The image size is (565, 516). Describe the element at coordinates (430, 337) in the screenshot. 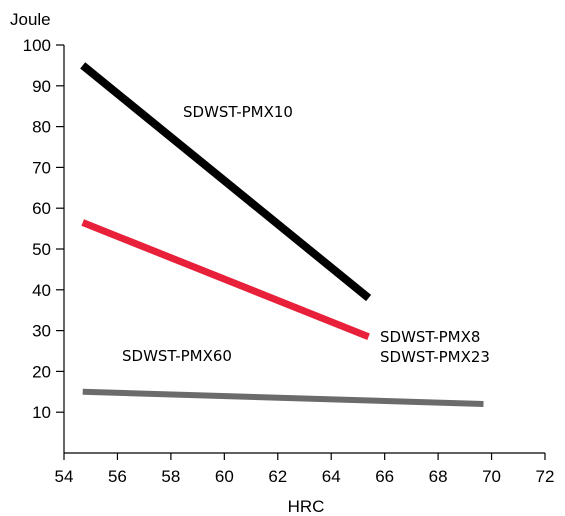

I see `series-label-pmx8: SDWST-PMX8` at that location.